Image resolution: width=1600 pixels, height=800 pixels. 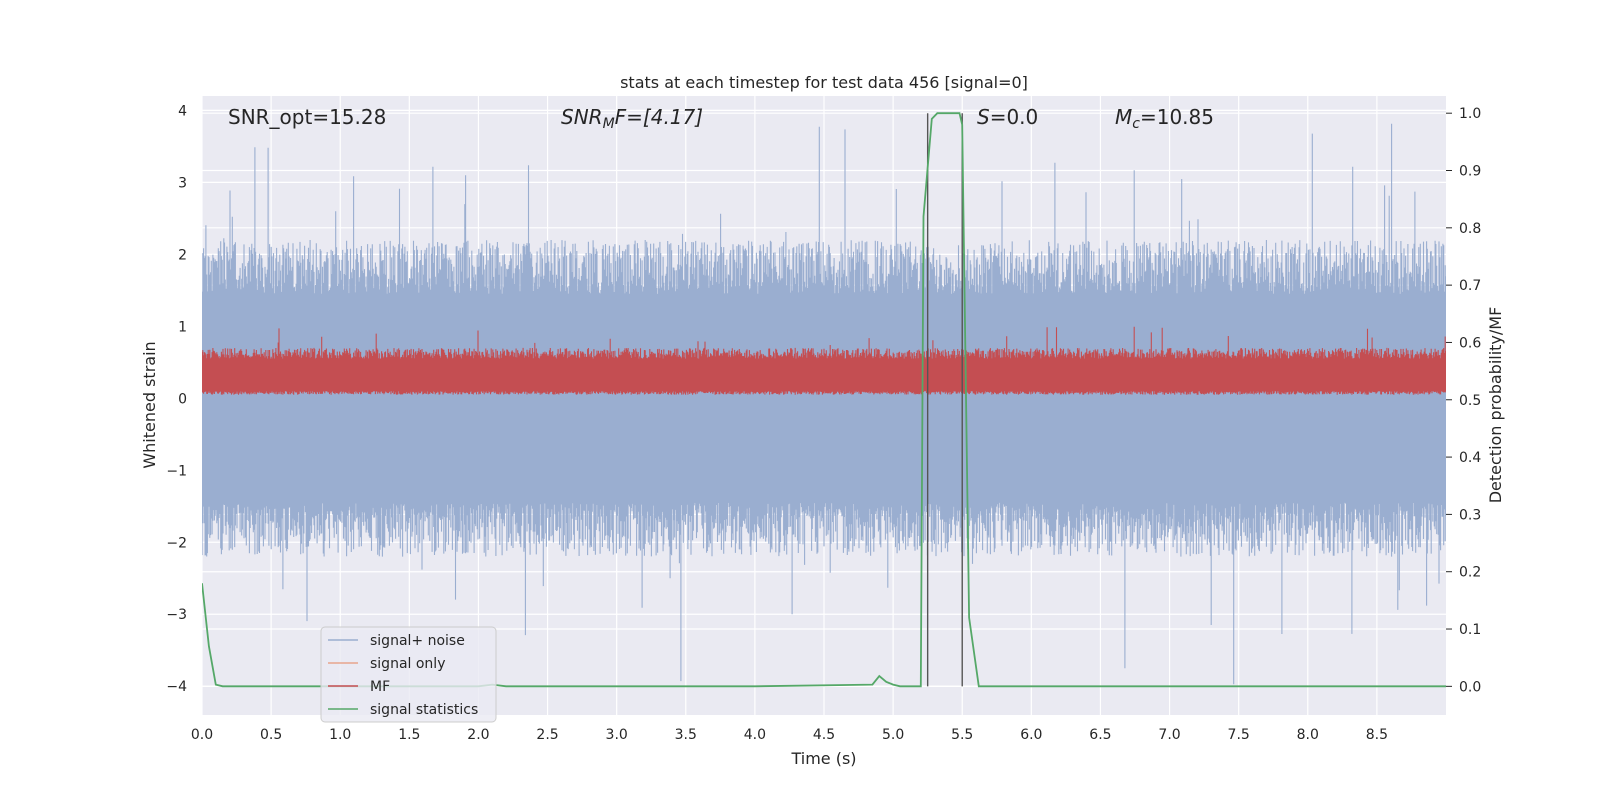 I want to click on vertical-lines, so click(x=944, y=400).